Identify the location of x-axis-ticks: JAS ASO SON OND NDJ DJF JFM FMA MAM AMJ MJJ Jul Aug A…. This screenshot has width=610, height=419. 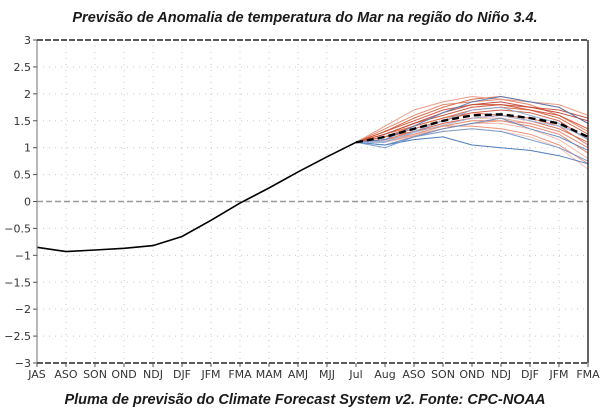
(313, 372).